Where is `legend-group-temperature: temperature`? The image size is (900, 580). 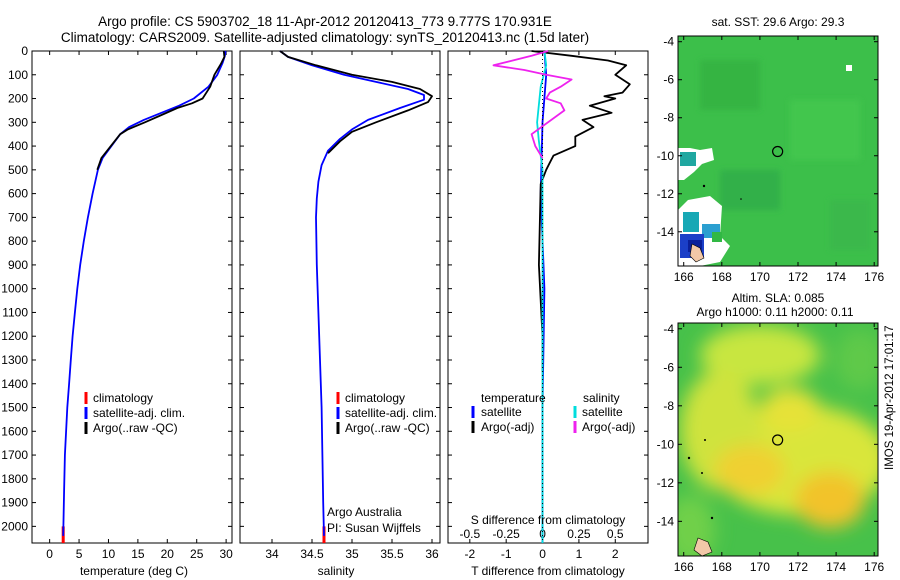 legend-group-temperature: temperature is located at coordinates (513, 398).